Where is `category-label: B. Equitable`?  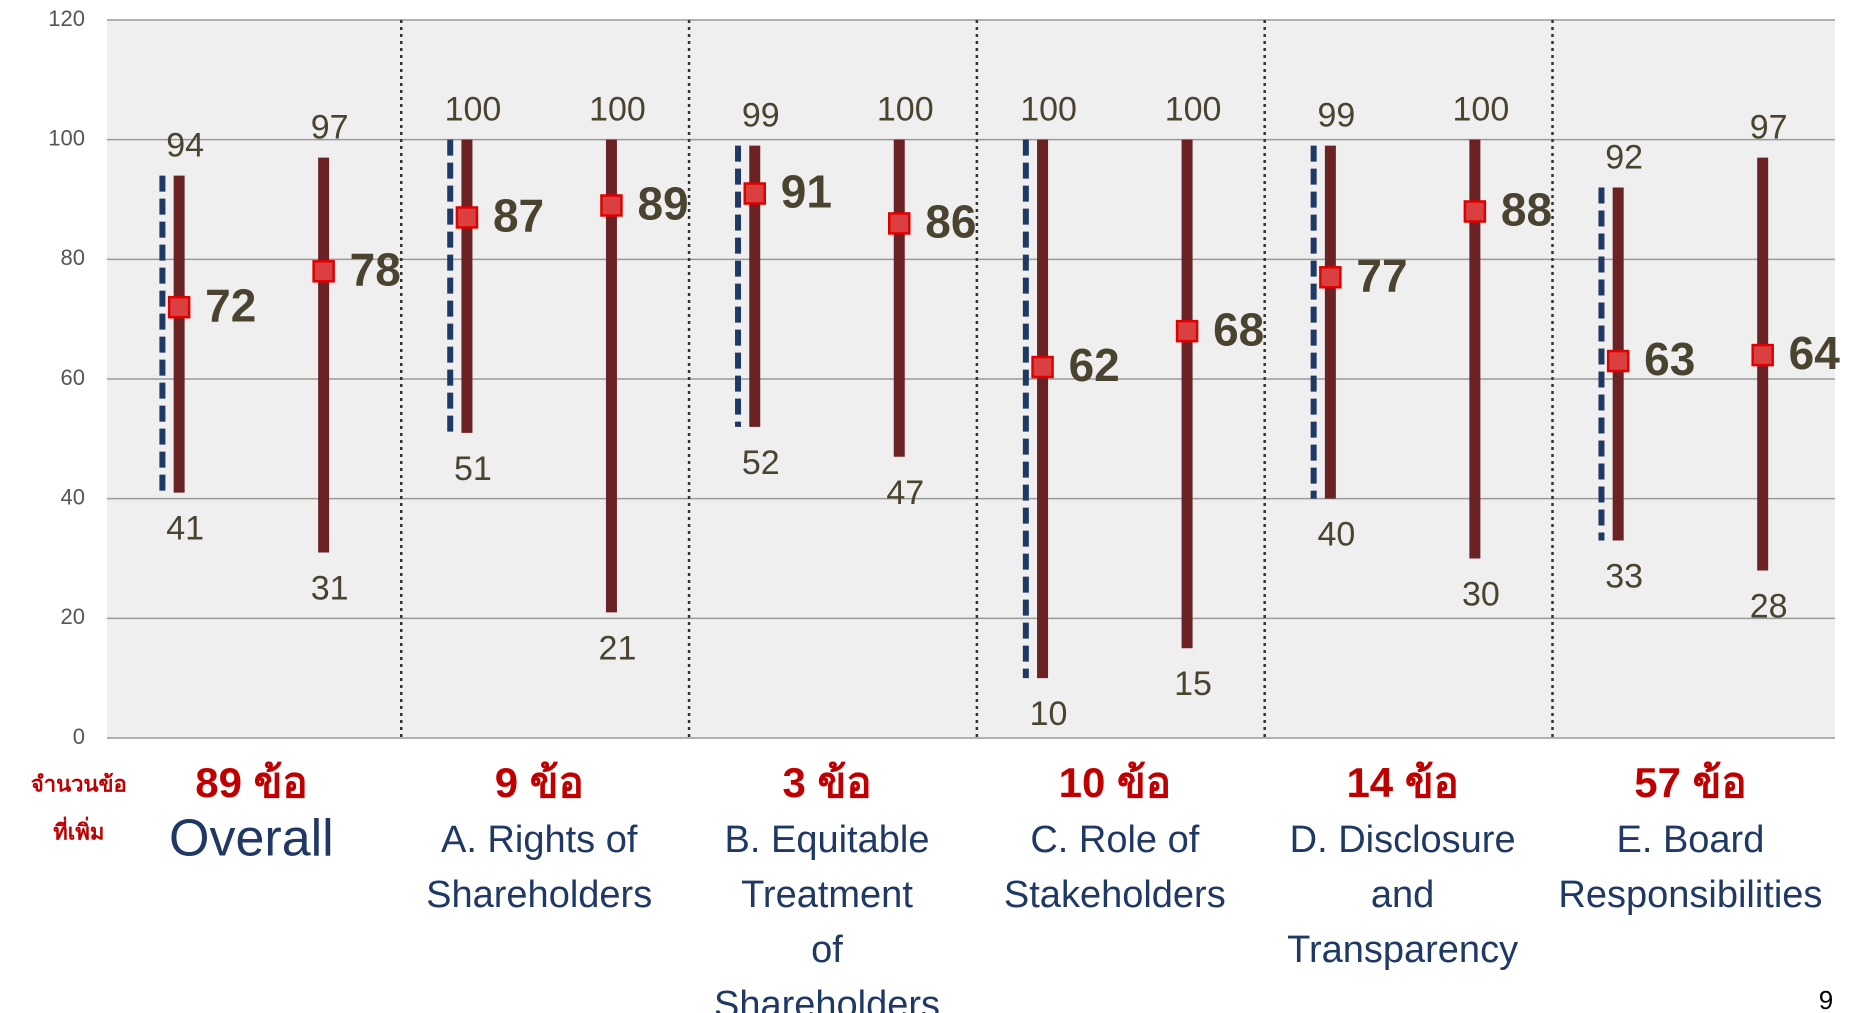
category-label: B. Equitable is located at coordinates (827, 840).